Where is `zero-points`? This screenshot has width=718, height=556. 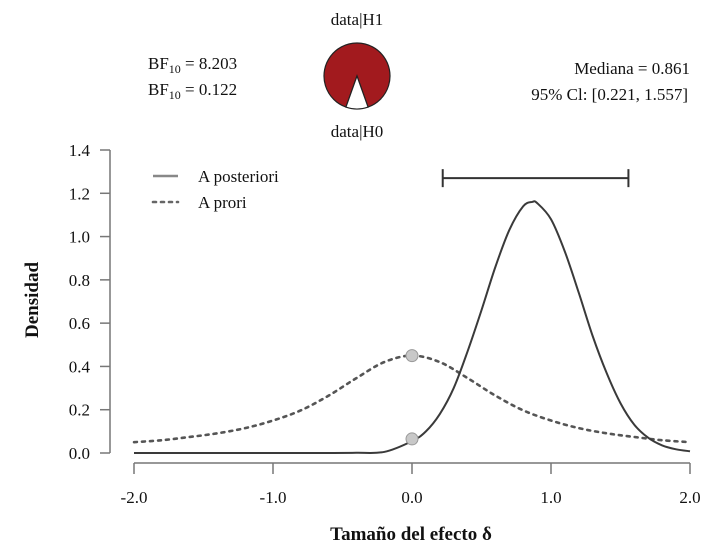
zero-points is located at coordinates (412, 397).